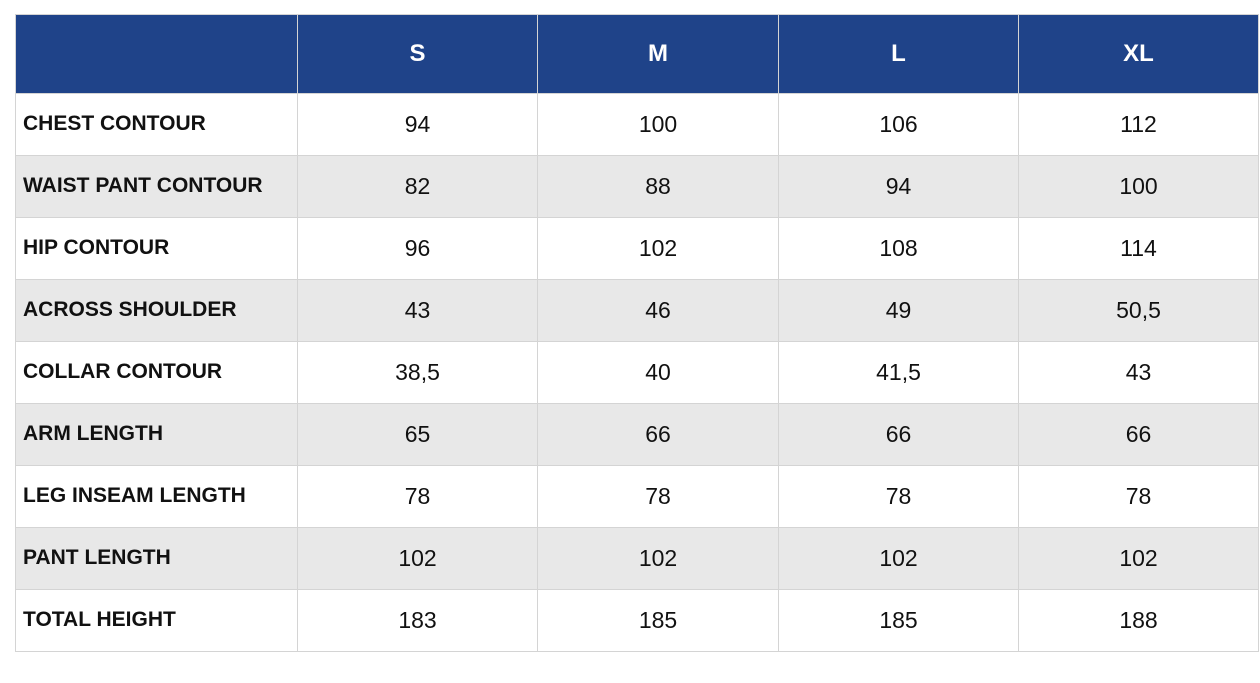 The height and width of the screenshot is (683, 1260). What do you see at coordinates (658, 310) in the screenshot?
I see `measure-cell: 46` at bounding box center [658, 310].